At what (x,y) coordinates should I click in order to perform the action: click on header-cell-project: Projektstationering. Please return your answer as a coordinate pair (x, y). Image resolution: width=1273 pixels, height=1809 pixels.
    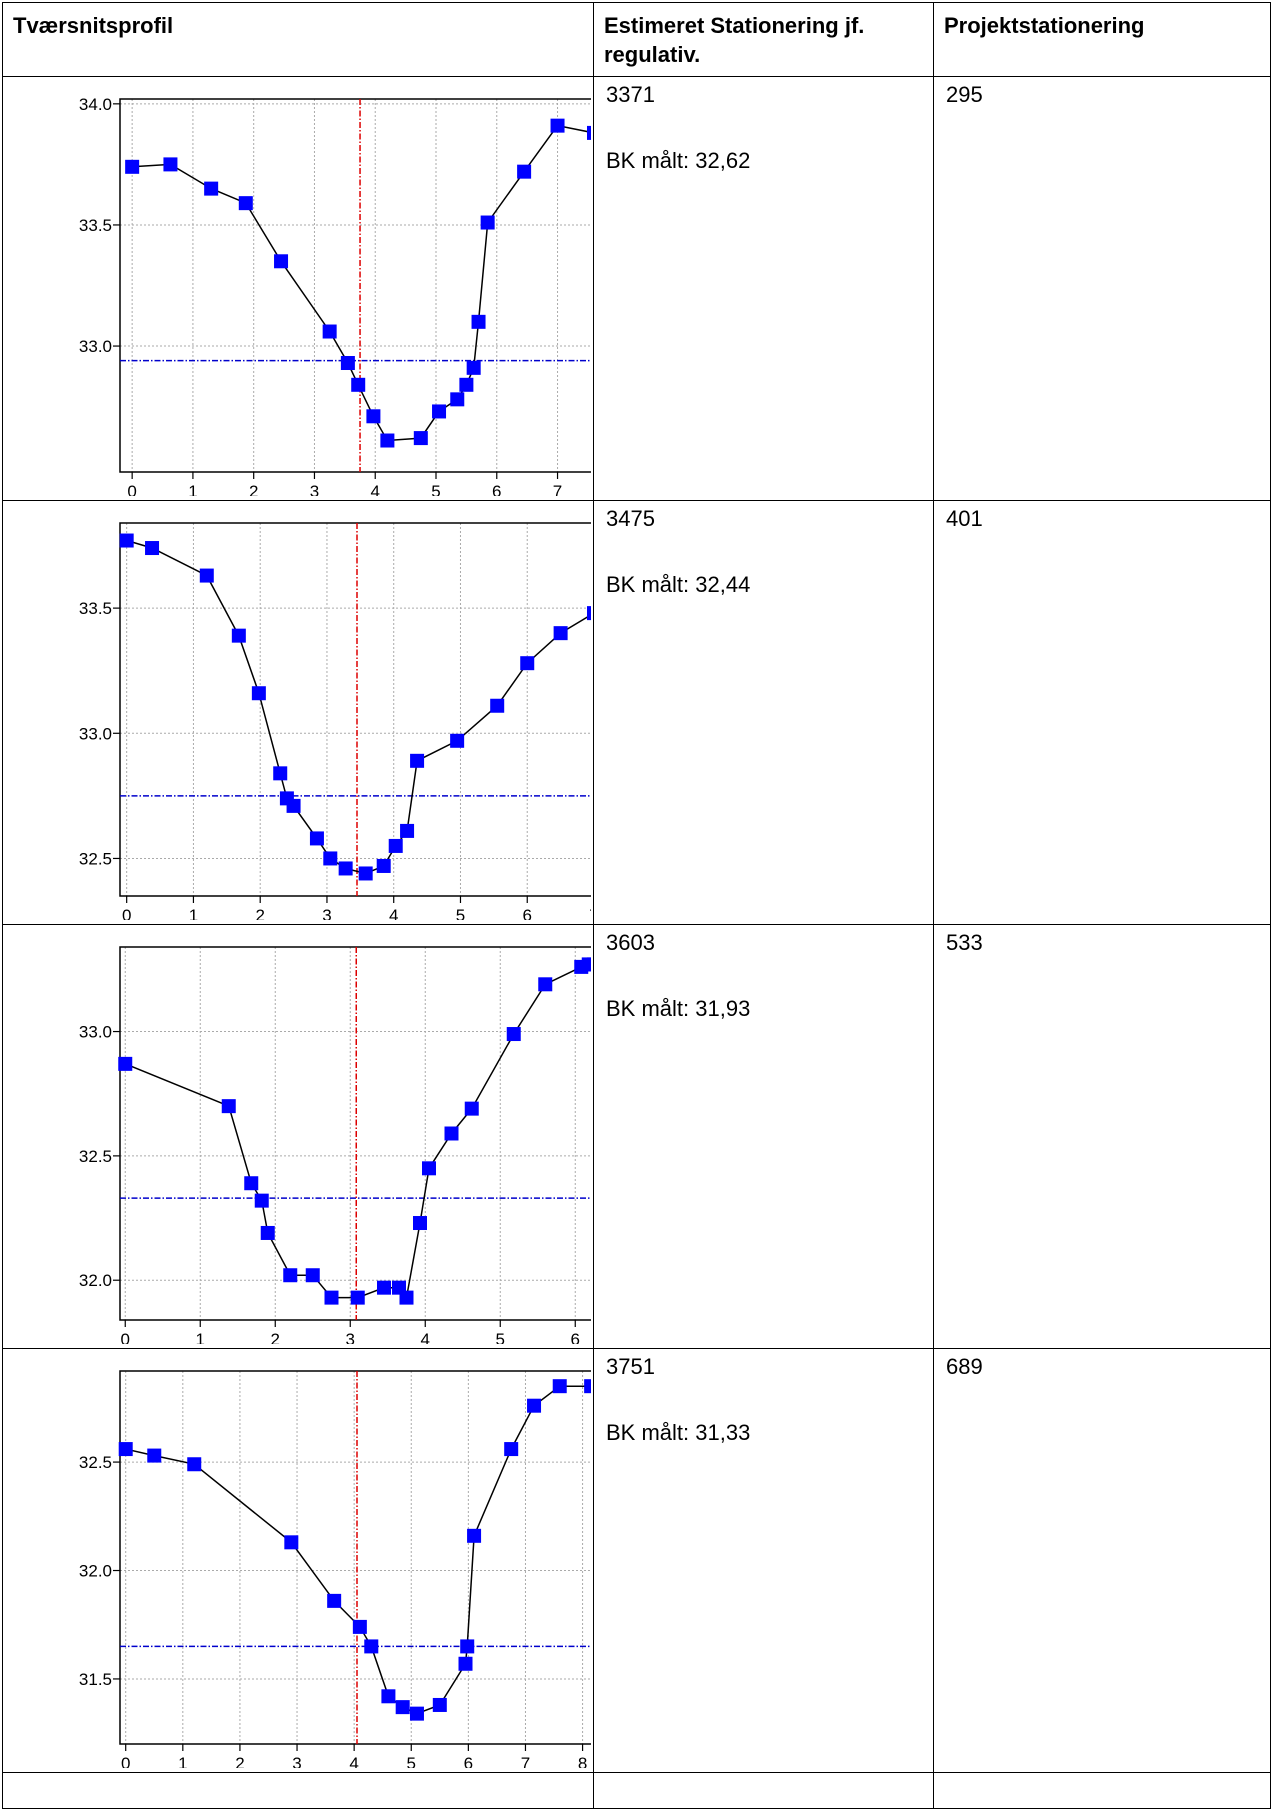
    Looking at the image, I should click on (1102, 39).